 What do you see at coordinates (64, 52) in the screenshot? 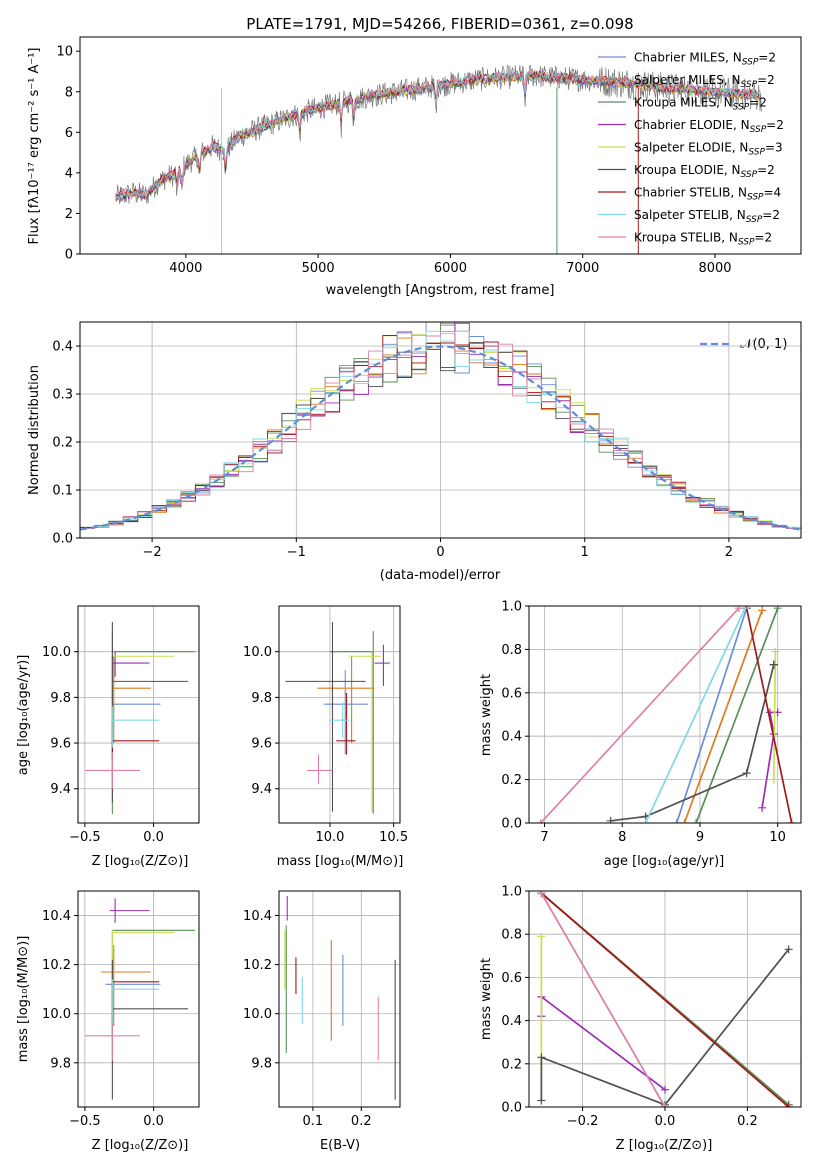
I see `tick-label-y: 10` at bounding box center [64, 52].